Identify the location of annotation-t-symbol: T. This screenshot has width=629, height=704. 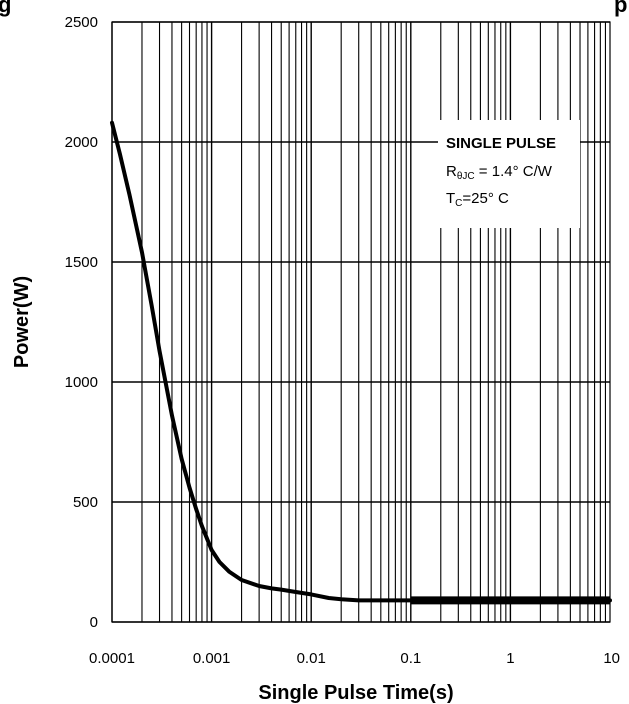
(450, 198).